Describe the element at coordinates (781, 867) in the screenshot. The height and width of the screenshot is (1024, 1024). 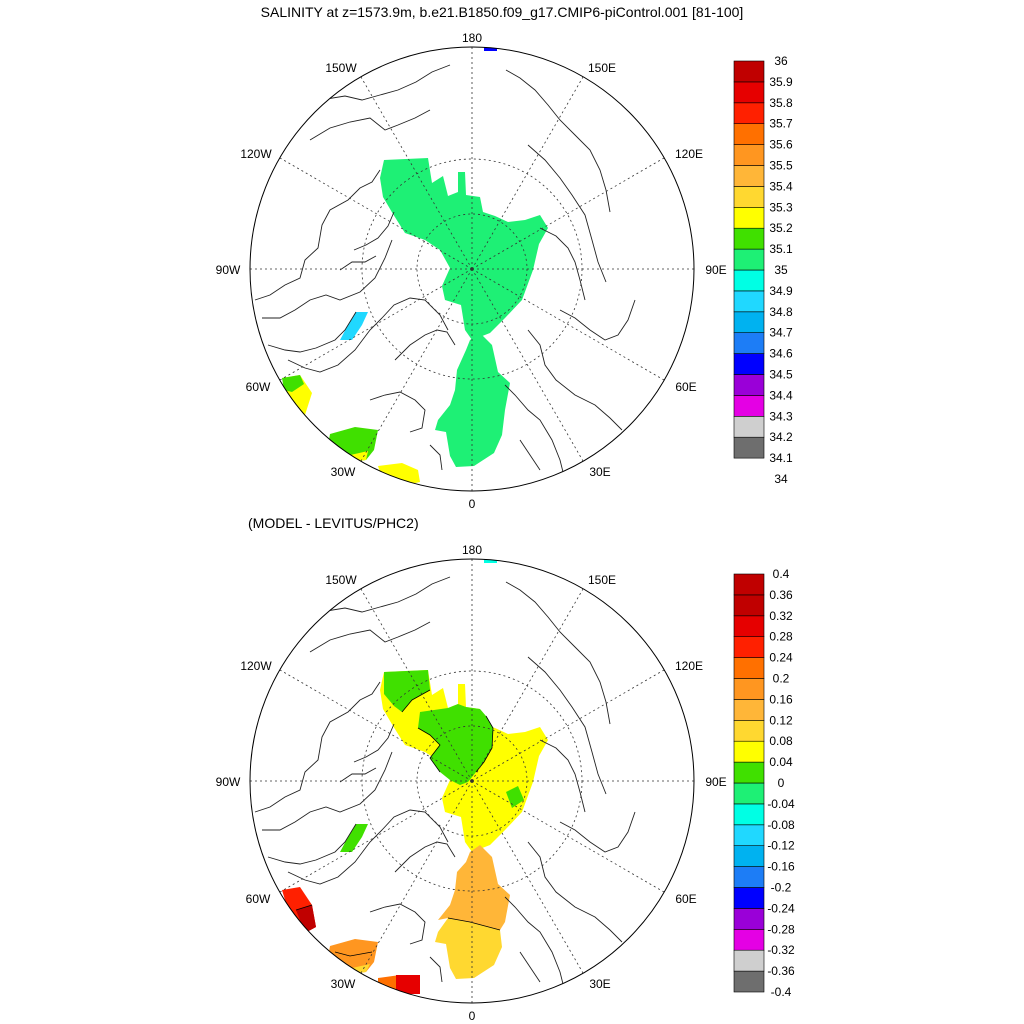
I see `colorbar-label: -0.16` at that location.